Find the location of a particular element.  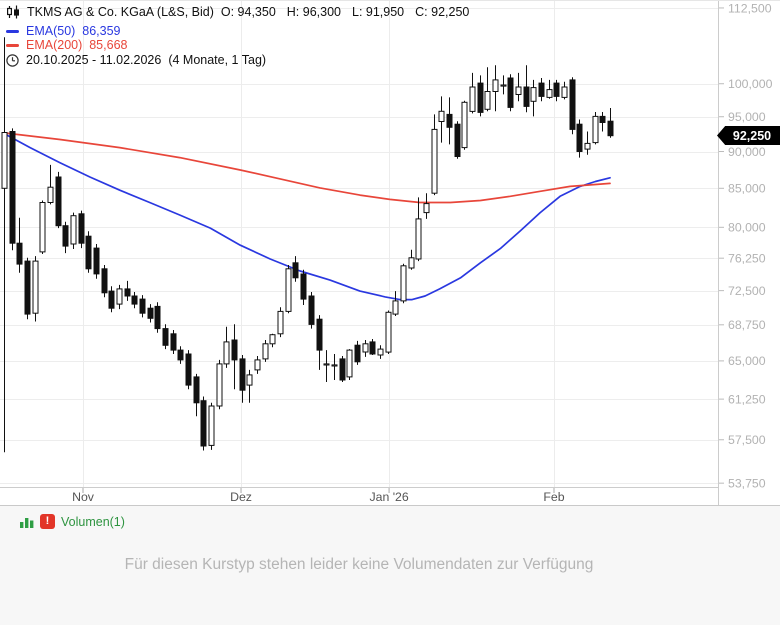

y-axis-label: 80,000 is located at coordinates (747, 228).